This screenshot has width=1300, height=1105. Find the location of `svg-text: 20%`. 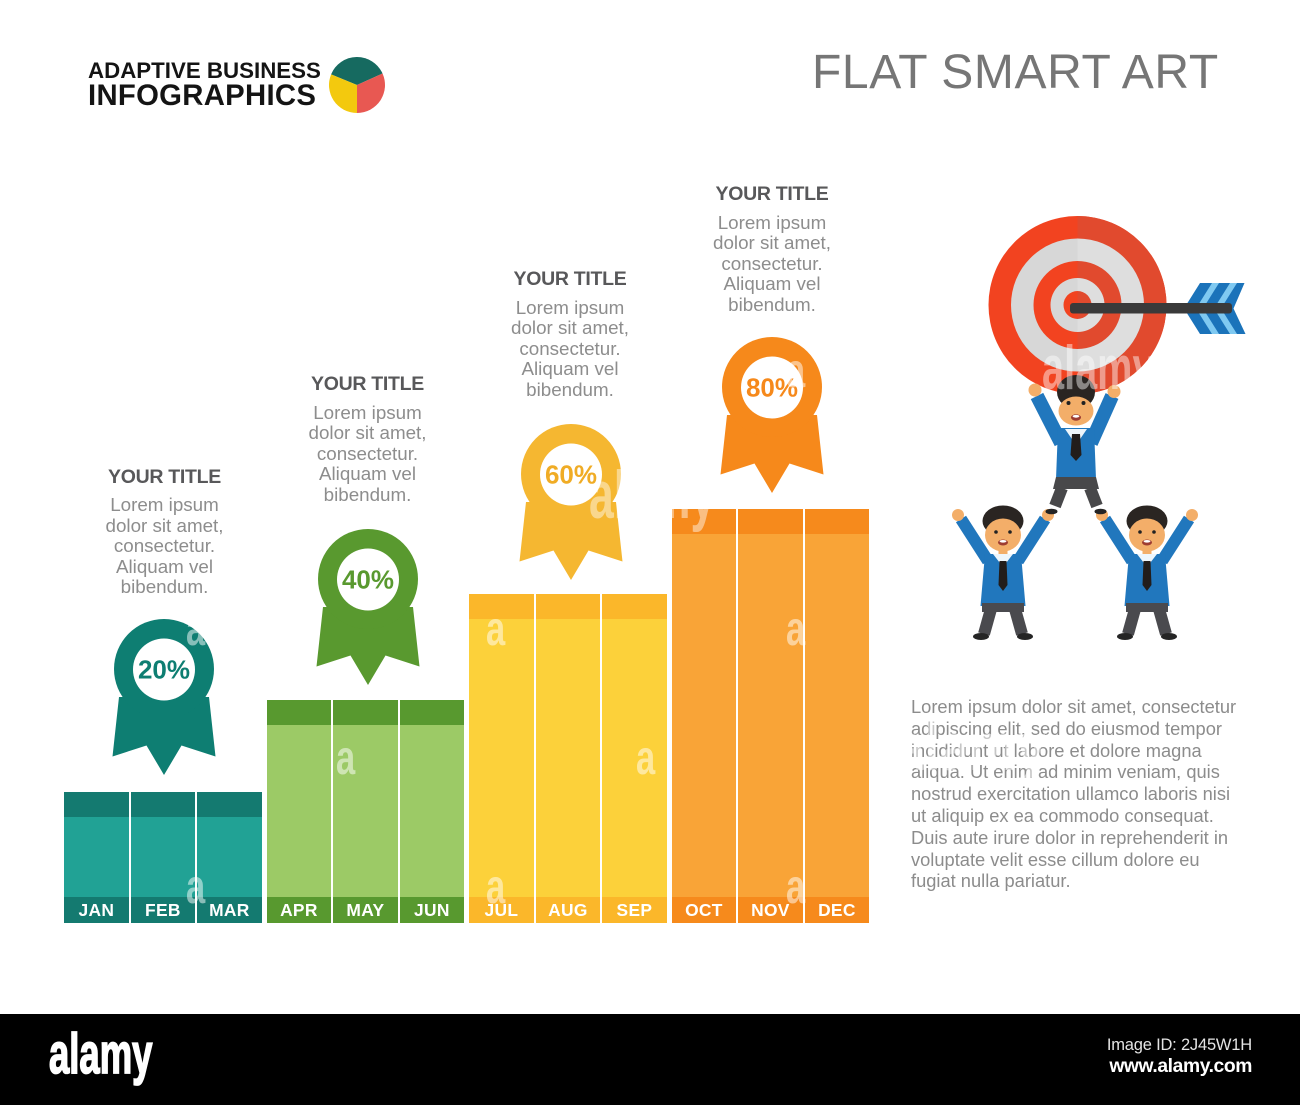

svg-text: 20% is located at coordinates (164, 670).